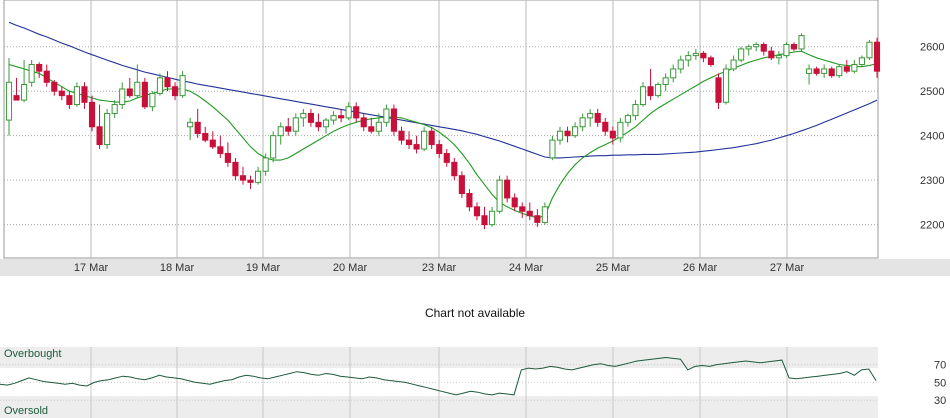 The image size is (950, 418). Describe the element at coordinates (350, 268) in the screenshot. I see `x-tick-label-3: 20 Mar` at that location.